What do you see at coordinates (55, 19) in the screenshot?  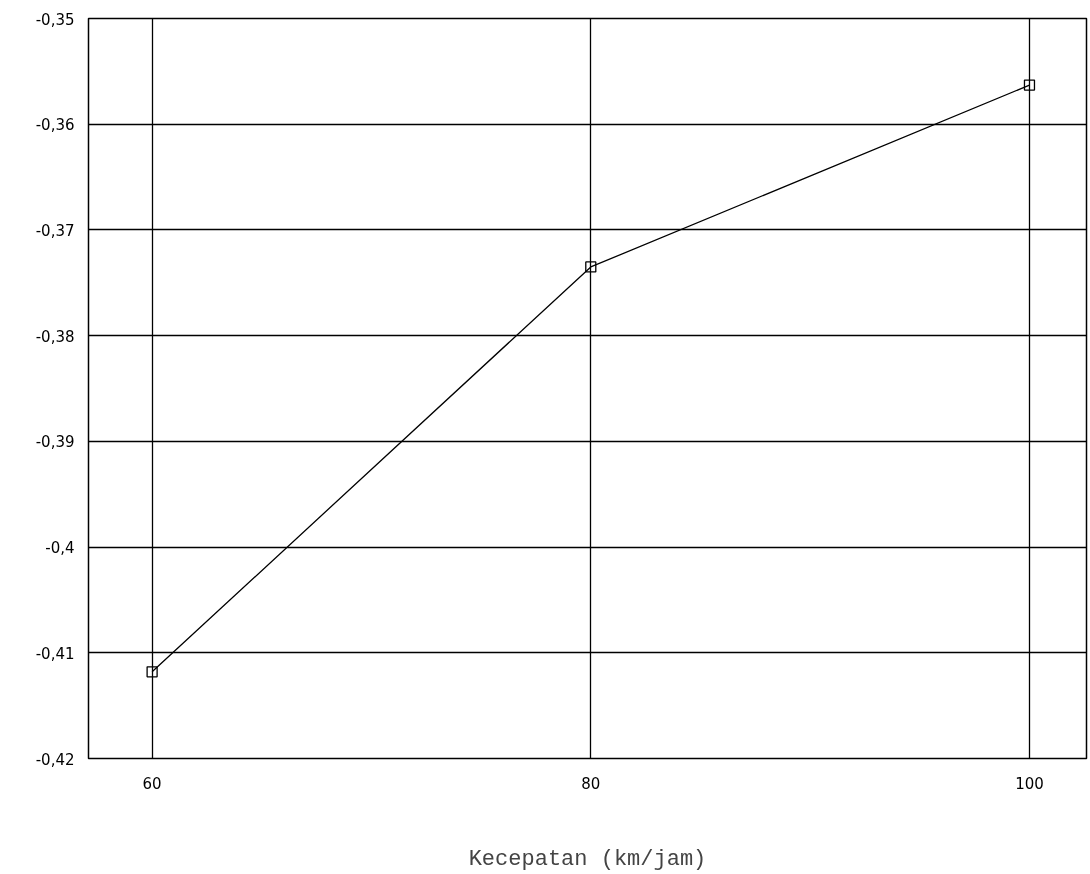 I see `y-tick-label: -0,35` at bounding box center [55, 19].